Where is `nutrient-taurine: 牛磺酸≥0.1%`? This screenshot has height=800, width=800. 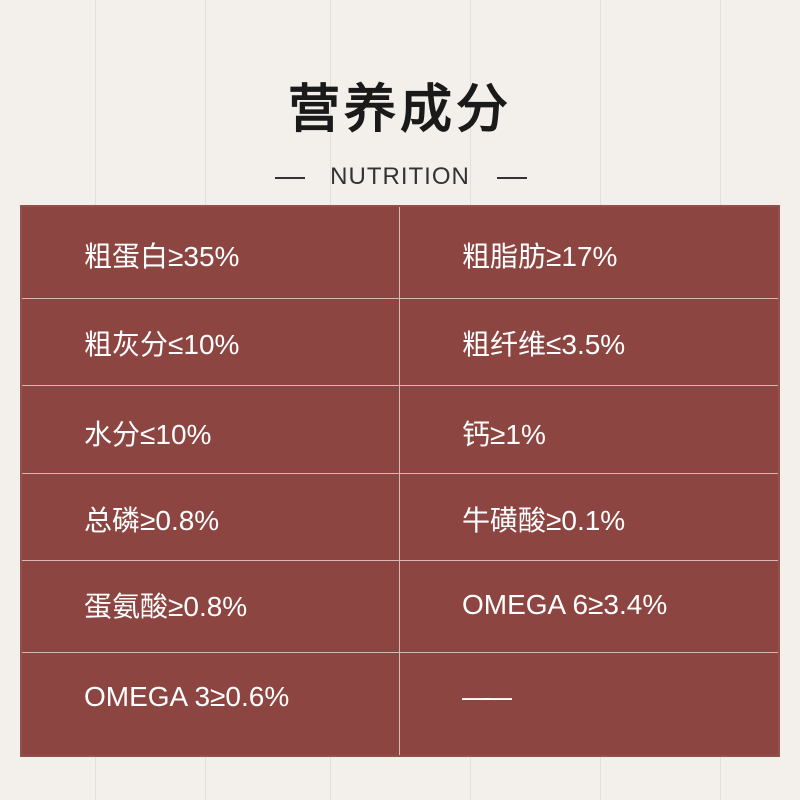
nutrient-taurine: 牛磺酸≥0.1% is located at coordinates (544, 520).